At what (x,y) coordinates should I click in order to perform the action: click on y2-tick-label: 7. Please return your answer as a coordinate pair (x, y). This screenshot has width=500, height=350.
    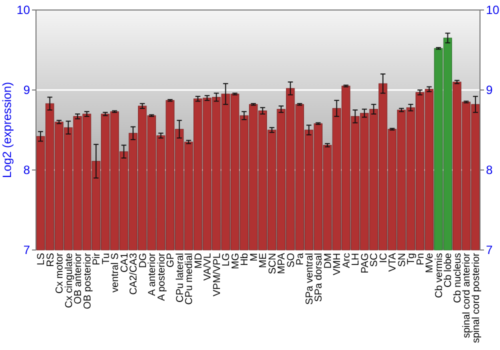
    Looking at the image, I should click on (489, 250).